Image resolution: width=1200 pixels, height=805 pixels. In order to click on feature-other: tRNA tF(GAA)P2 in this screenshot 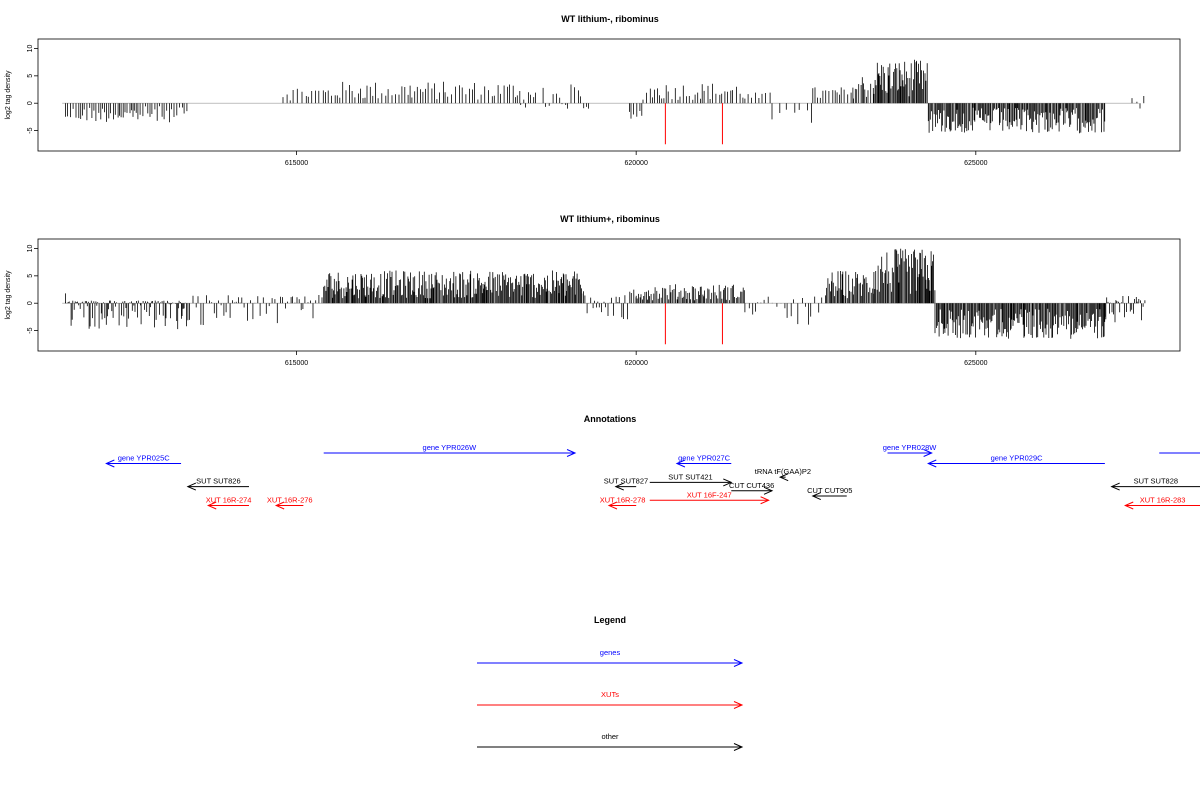, I will do `click(783, 474)`.